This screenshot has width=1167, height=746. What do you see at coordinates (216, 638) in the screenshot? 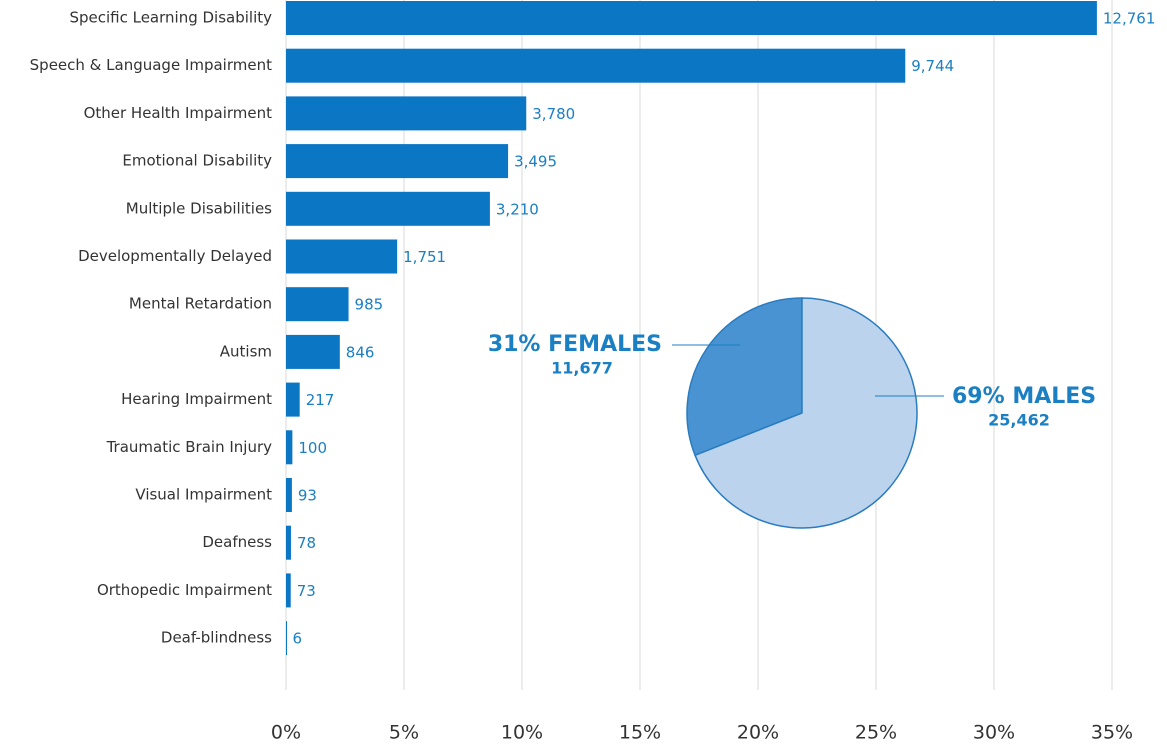
I see `category-label: Deaf-blindness` at bounding box center [216, 638].